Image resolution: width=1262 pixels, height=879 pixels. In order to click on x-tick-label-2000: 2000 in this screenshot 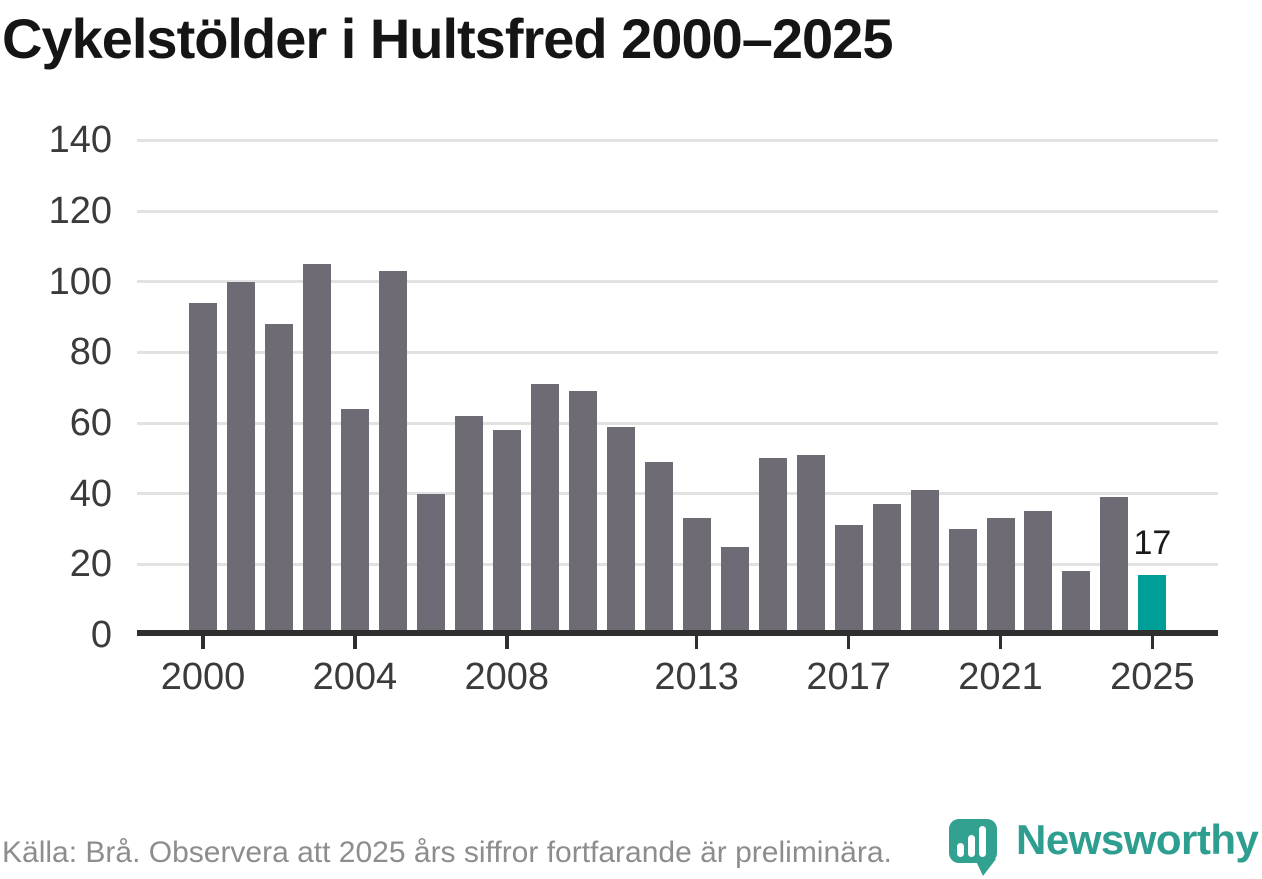, I will do `click(203, 677)`.